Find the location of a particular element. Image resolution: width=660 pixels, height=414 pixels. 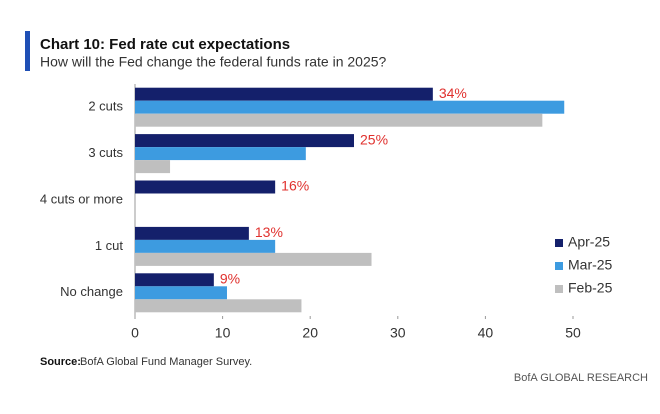

data-label: 9% is located at coordinates (230, 279).